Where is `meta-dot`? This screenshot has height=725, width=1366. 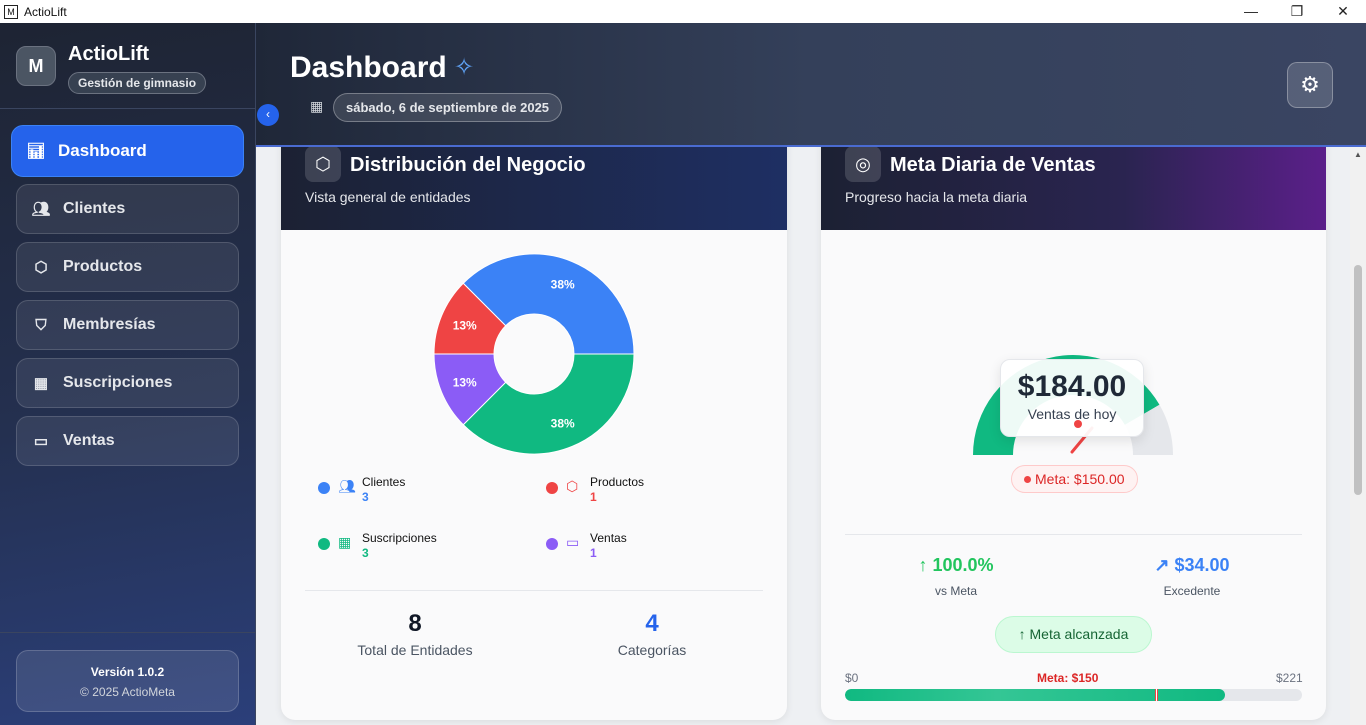 meta-dot is located at coordinates (1027, 479).